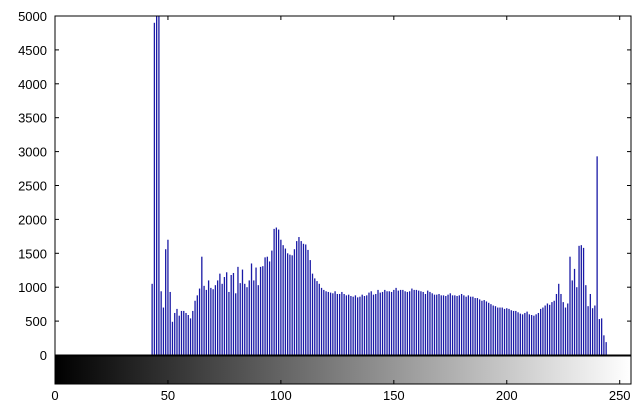  I want to click on grayscale-colorbar, so click(343, 370).